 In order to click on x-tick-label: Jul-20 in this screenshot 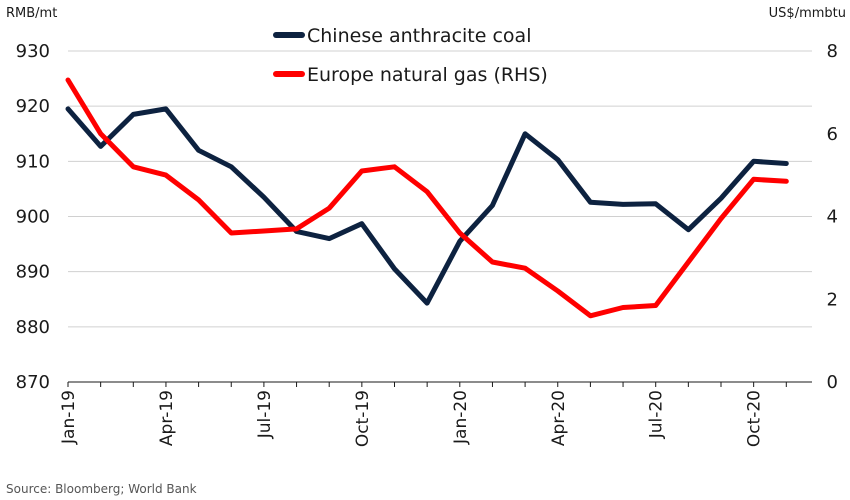, I will do `click(657, 414)`.